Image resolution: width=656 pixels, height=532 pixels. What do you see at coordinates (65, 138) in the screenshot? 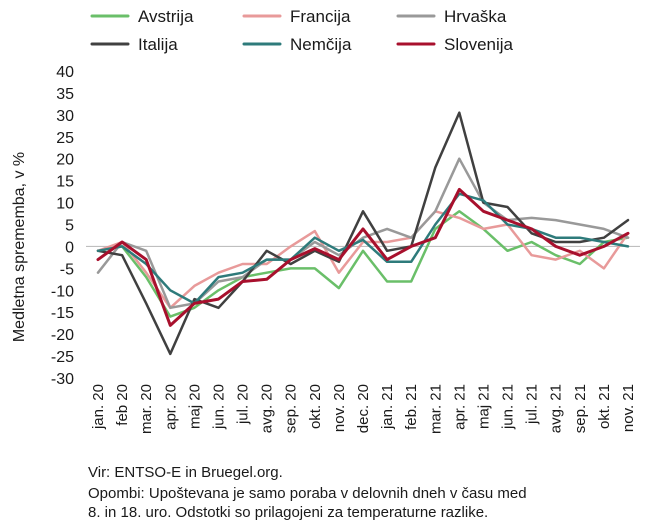
I see `y-tick-label: 25` at bounding box center [65, 138].